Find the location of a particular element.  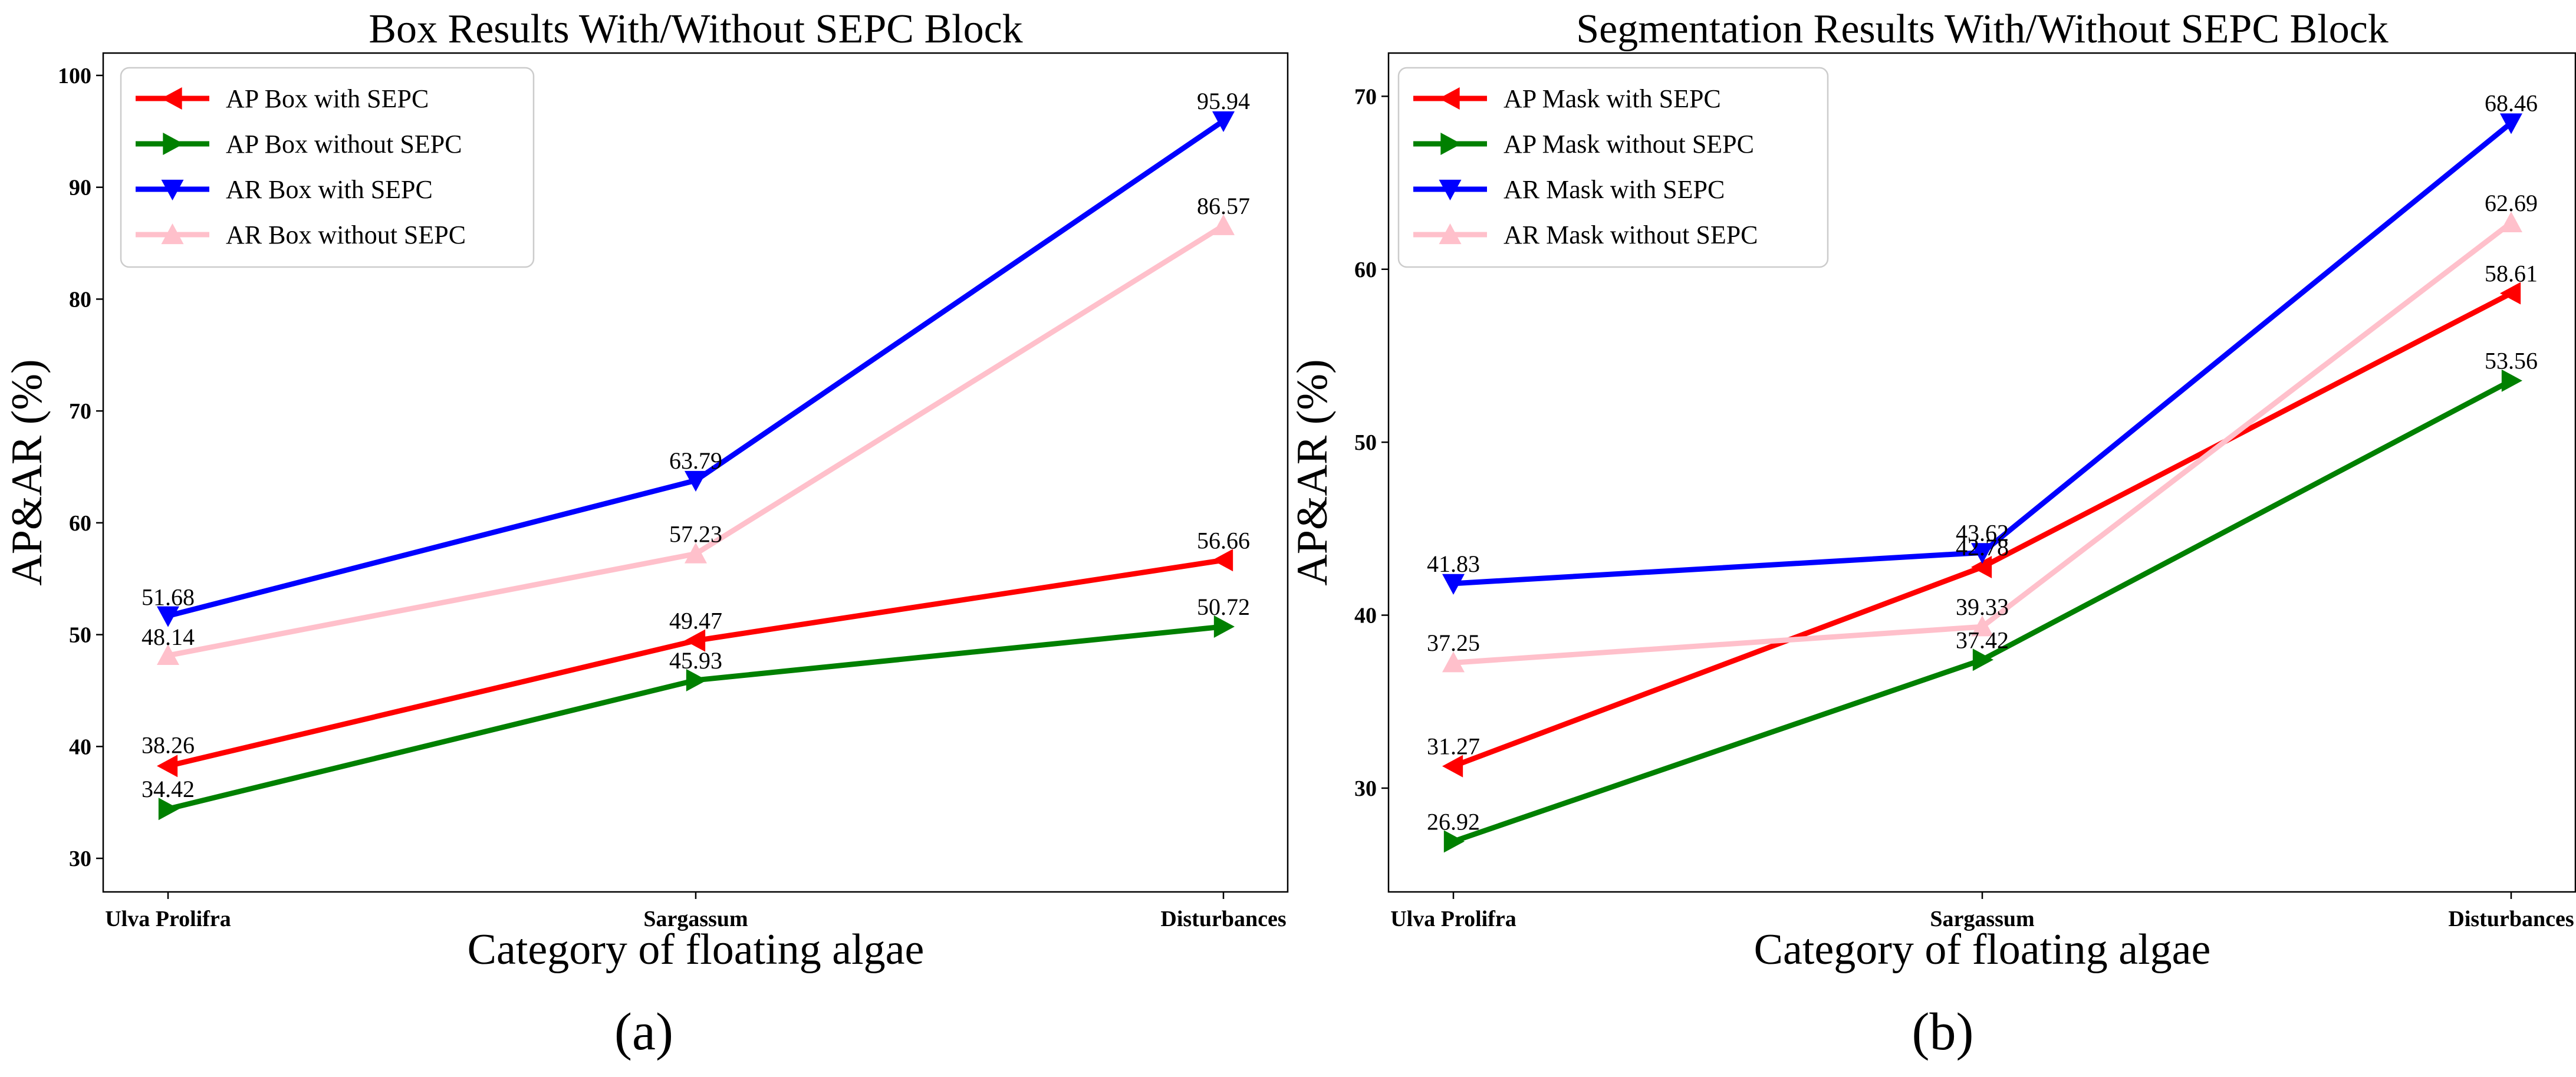

data-label-ap-mask-with-sepc-ulva-prolifra: 31.27 is located at coordinates (1453, 746).